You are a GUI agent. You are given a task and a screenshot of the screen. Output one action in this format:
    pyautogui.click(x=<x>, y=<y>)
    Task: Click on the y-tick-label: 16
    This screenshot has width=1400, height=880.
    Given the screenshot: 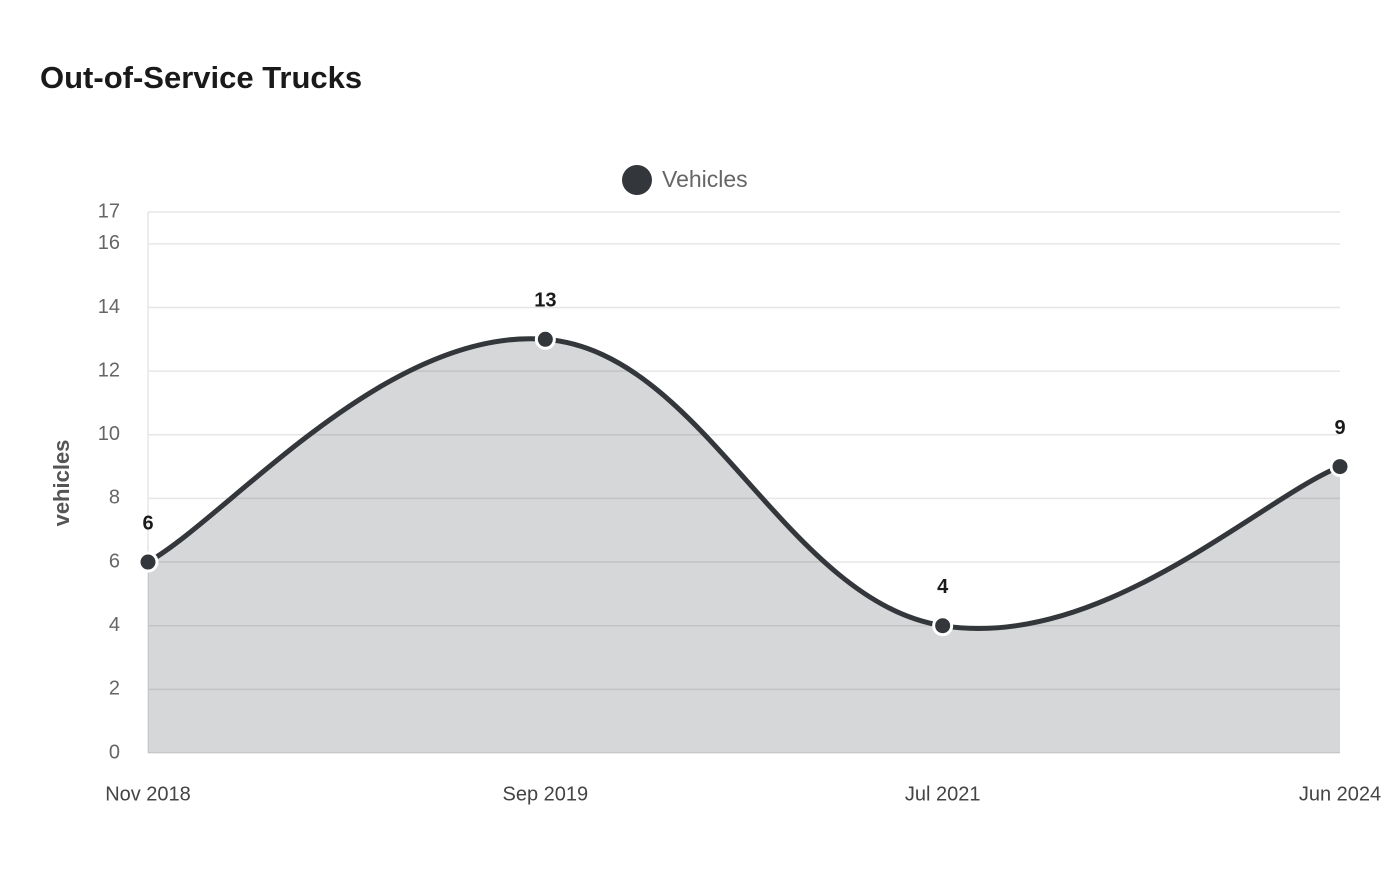 What is the action you would take?
    pyautogui.click(x=109, y=243)
    